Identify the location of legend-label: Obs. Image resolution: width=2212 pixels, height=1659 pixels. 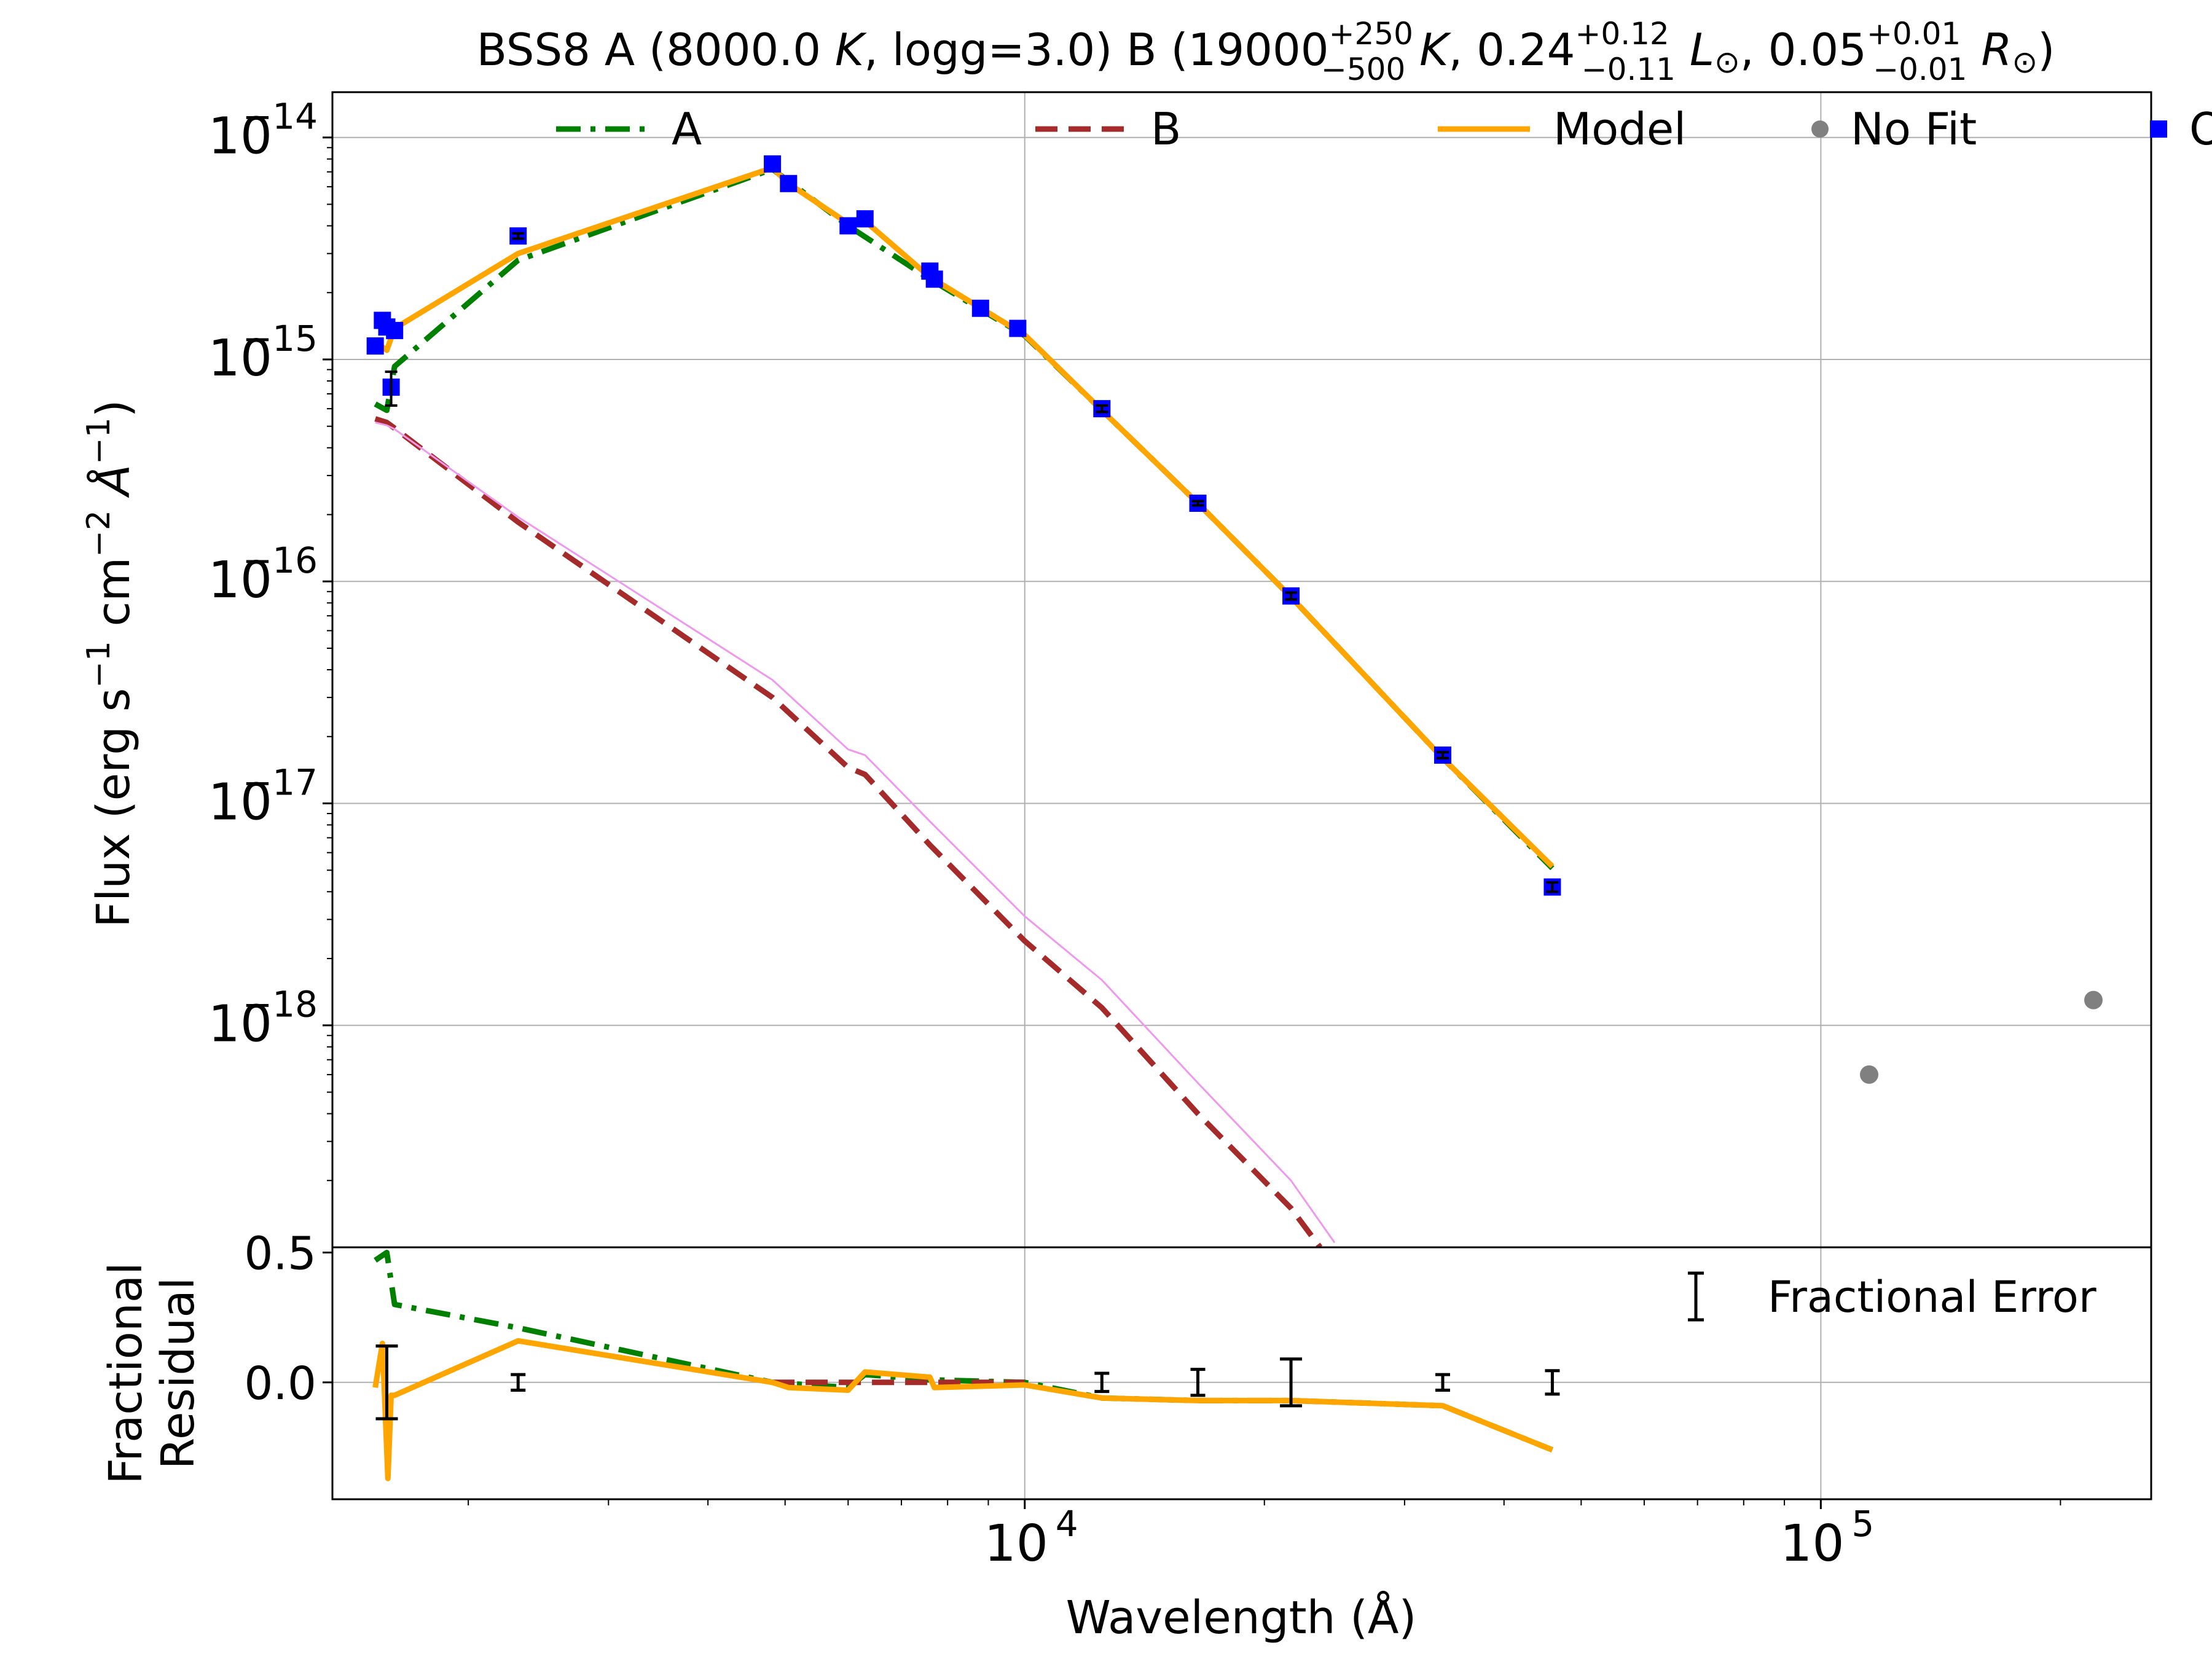
(2200, 129).